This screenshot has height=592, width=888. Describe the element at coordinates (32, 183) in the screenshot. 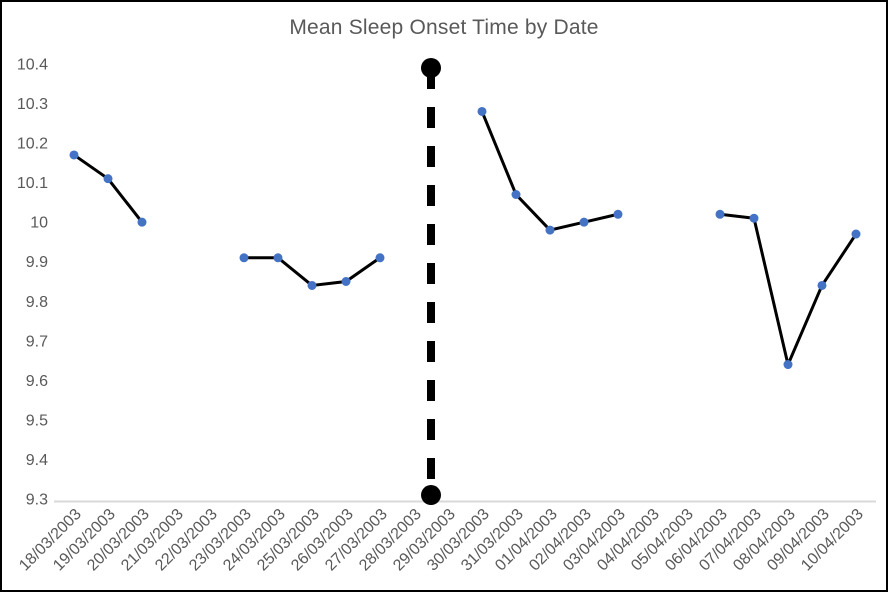

I see `y-axis-tick-label: 10.1` at that location.